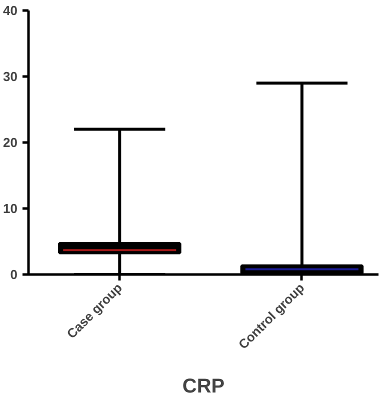 Image resolution: width=383 pixels, height=400 pixels. I want to click on x-axis-title: CRP, so click(203, 386).